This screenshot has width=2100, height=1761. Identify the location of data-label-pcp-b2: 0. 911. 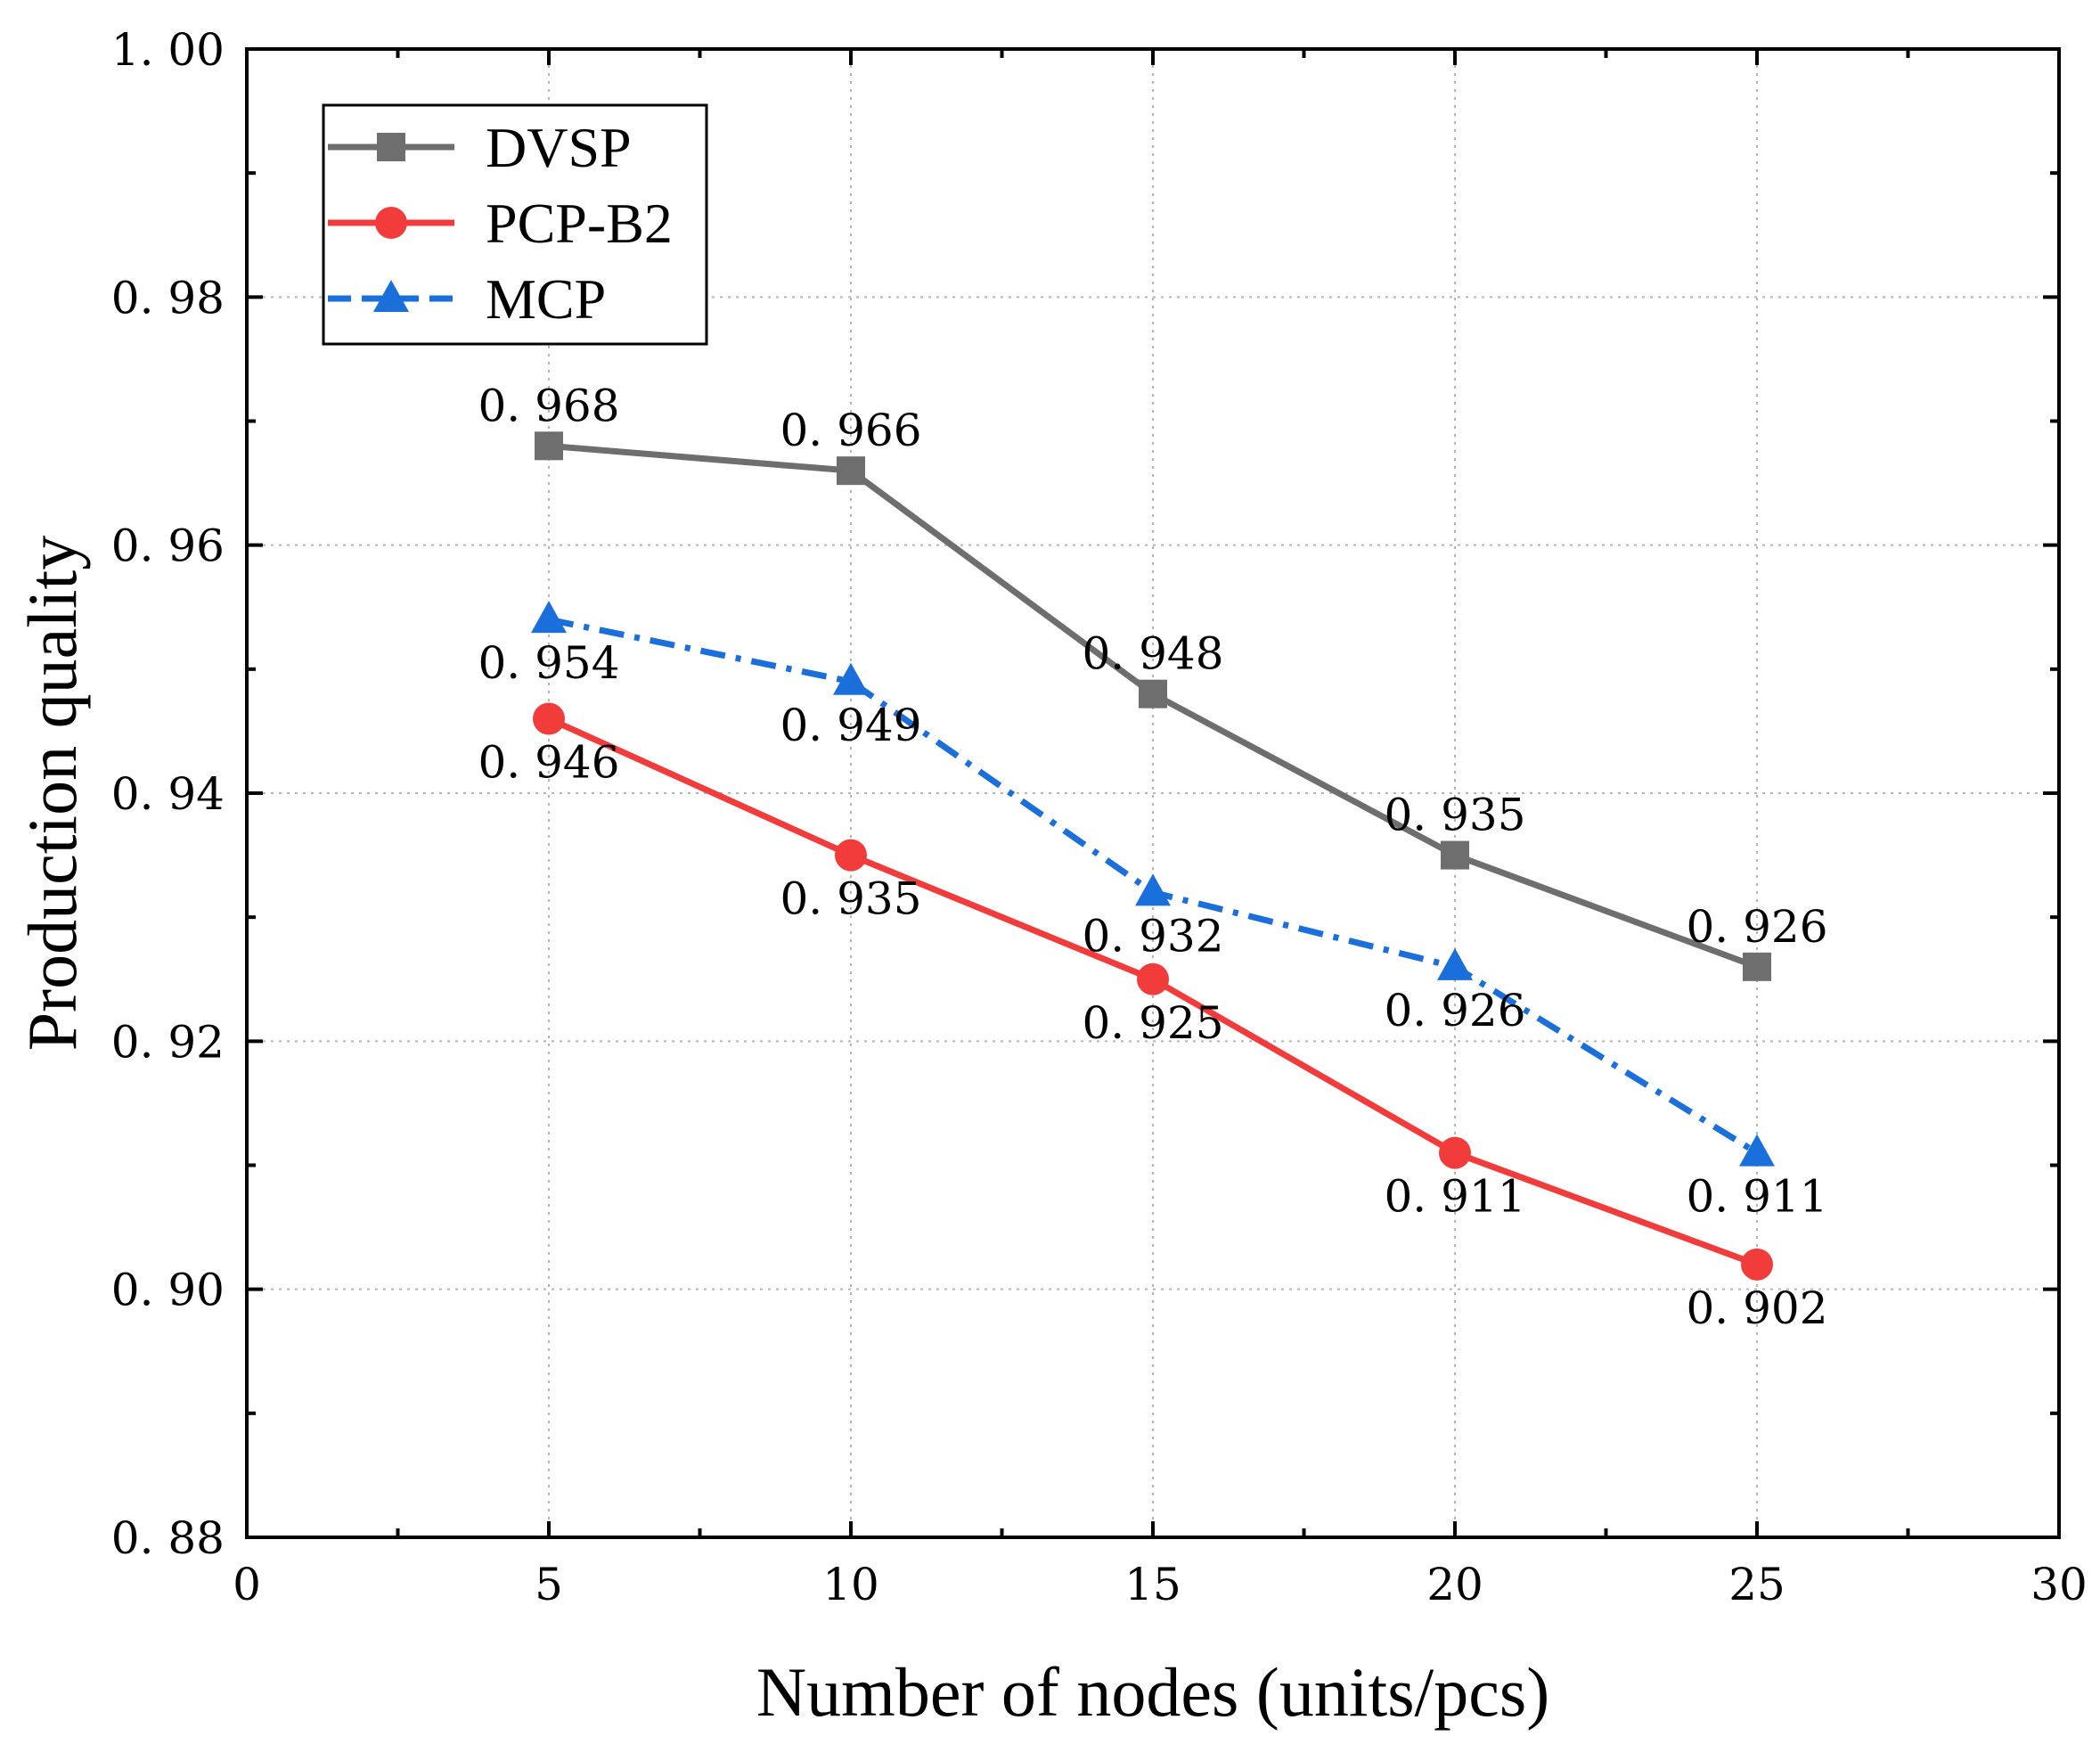
(1454, 1197).